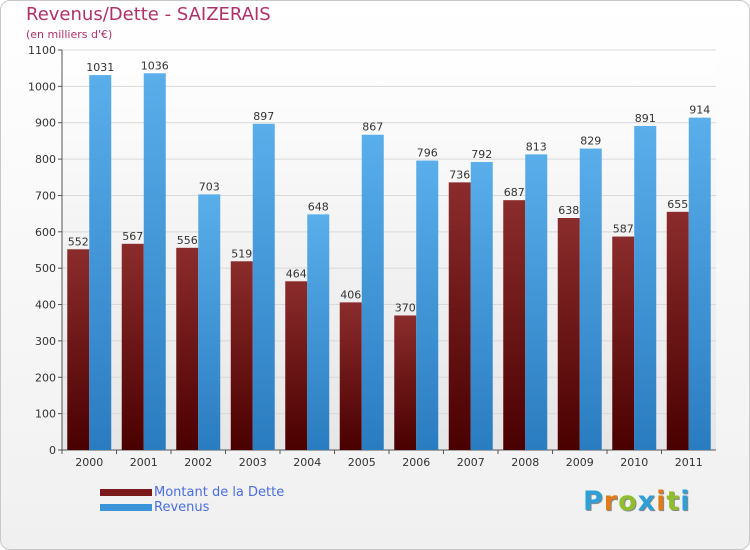 Image resolution: width=750 pixels, height=550 pixels. What do you see at coordinates (427, 153) in the screenshot?
I see `data-label-revenus: 796` at bounding box center [427, 153].